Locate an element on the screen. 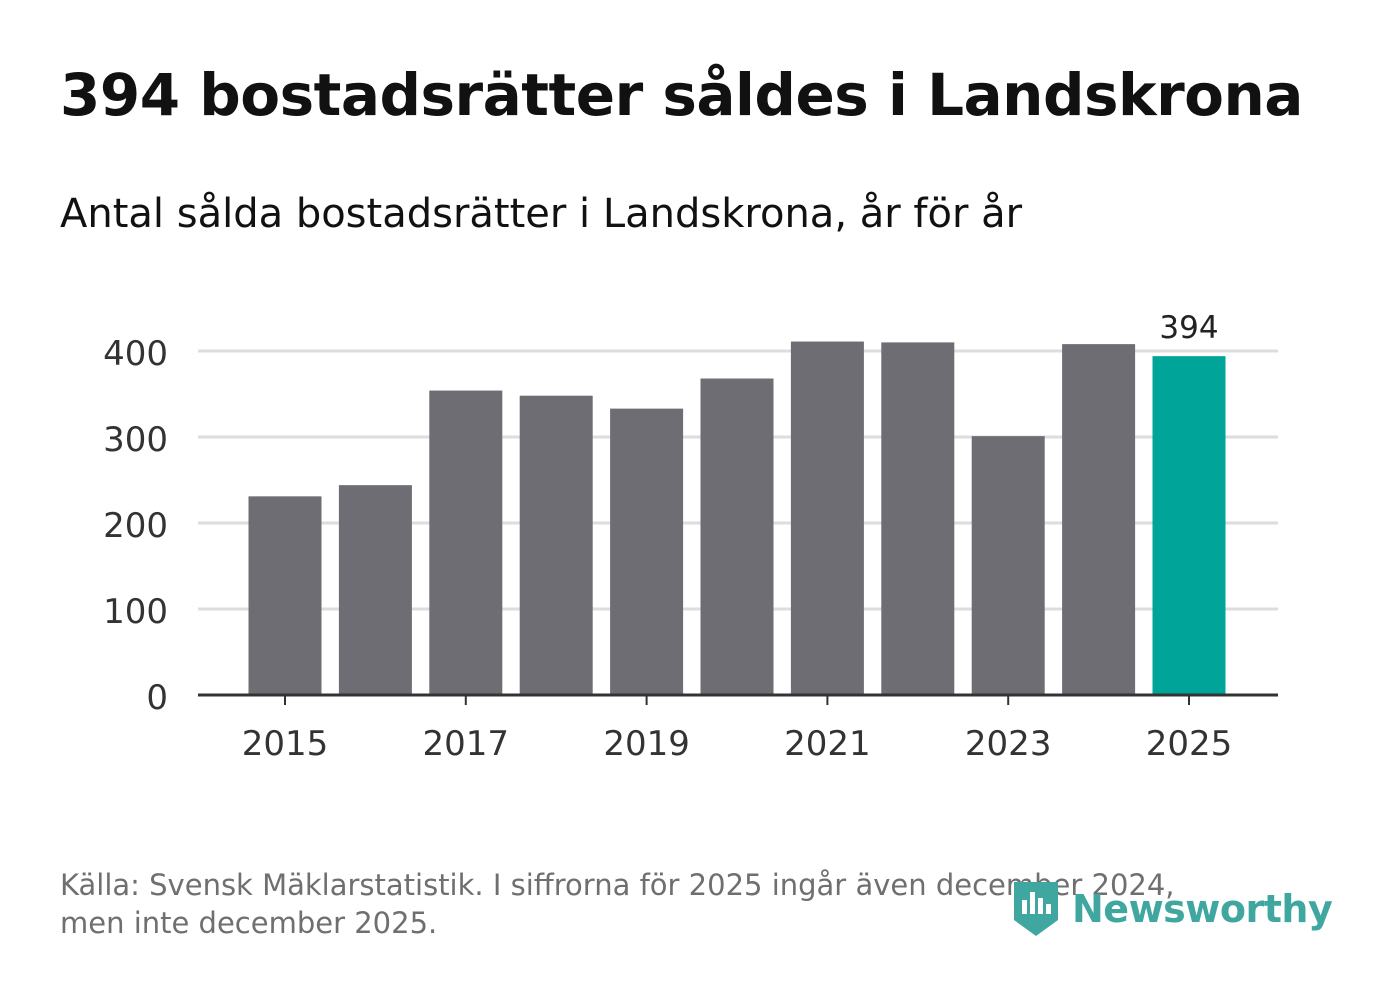 This screenshot has width=1382, height=999. data-labels: 394 is located at coordinates (1188, 328).